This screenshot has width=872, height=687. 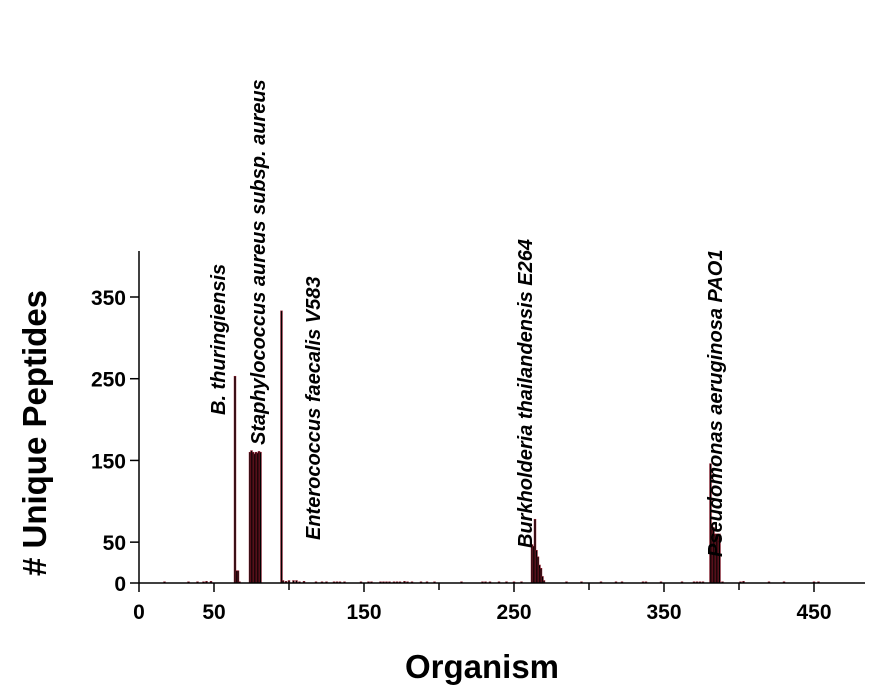 What do you see at coordinates (219, 339) in the screenshot?
I see `organism-annotation: B. thuringiensis` at bounding box center [219, 339].